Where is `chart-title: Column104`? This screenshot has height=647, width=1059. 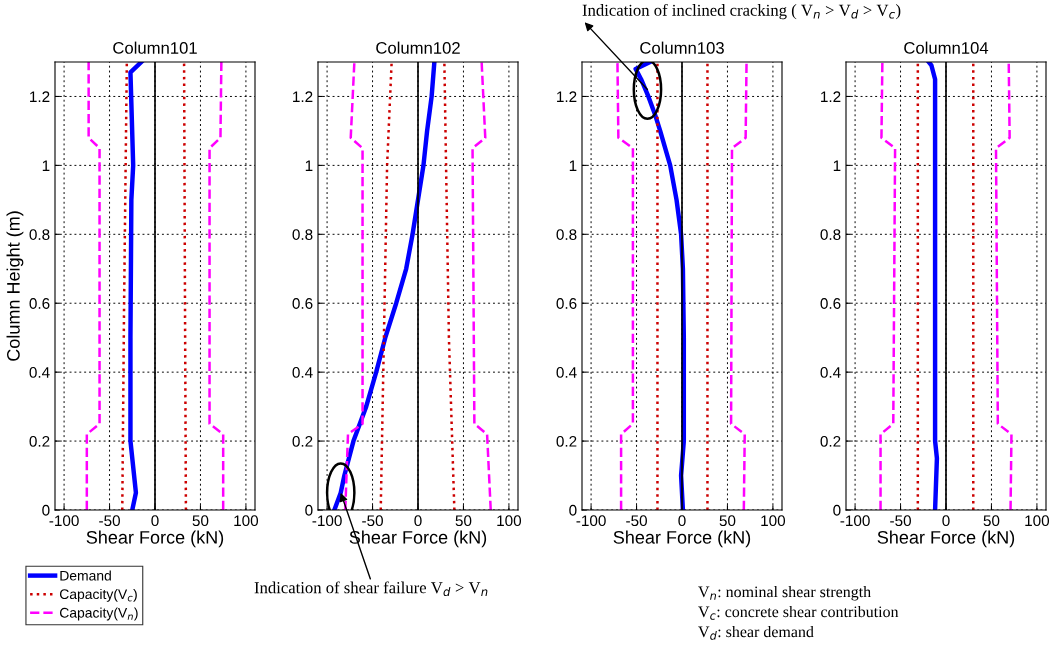 chart-title: Column104 is located at coordinates (946, 47).